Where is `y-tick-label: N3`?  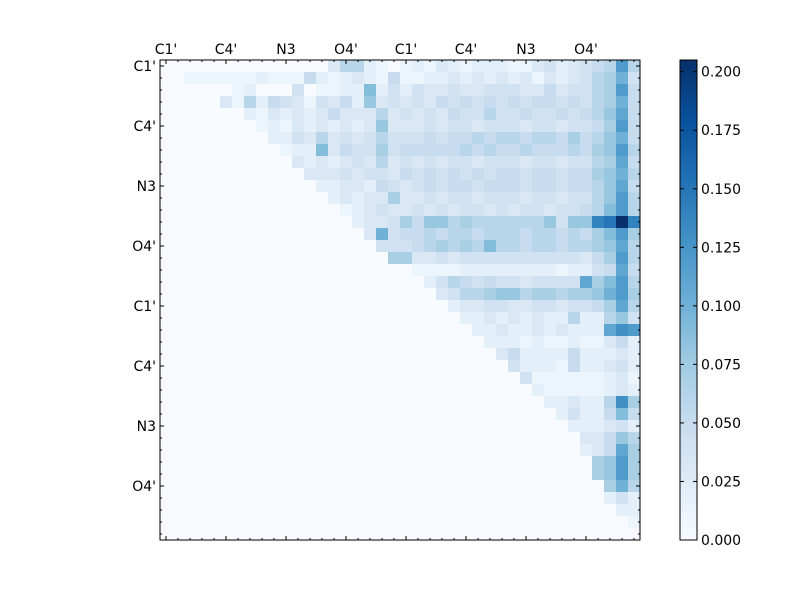 y-tick-label: N3 is located at coordinates (146, 427).